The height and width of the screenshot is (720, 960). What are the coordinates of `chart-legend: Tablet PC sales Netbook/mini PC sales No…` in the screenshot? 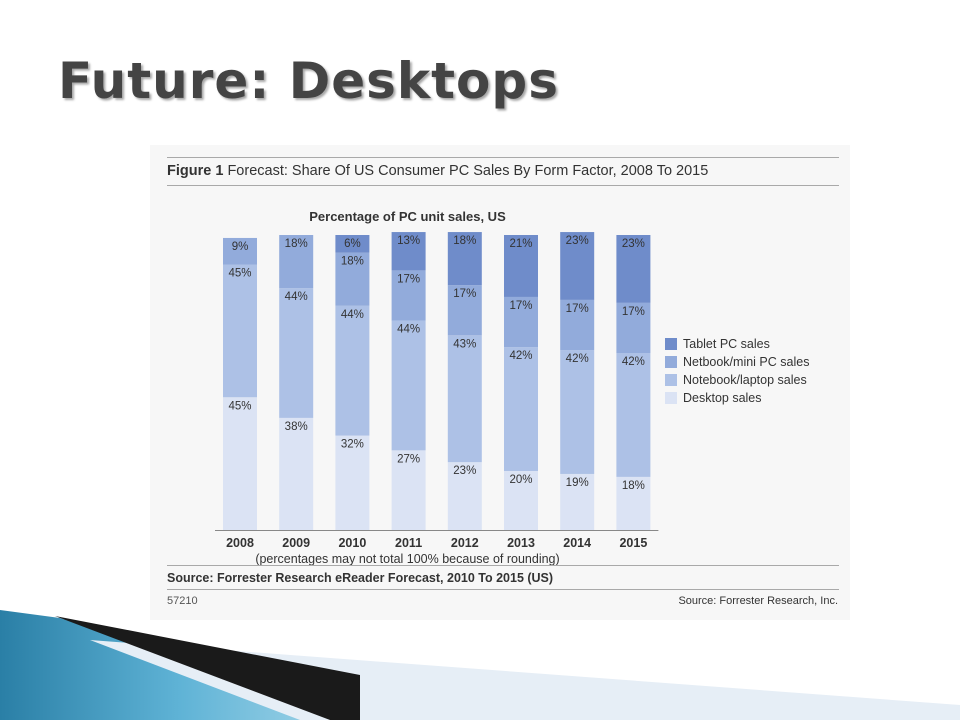 It's located at (737, 371).